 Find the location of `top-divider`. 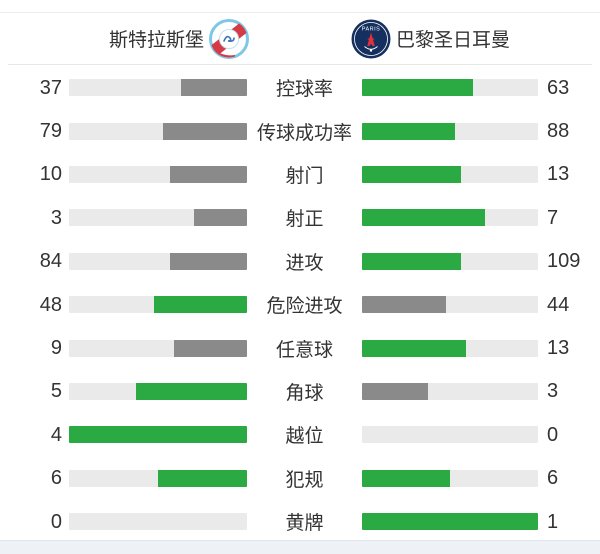

top-divider is located at coordinates (300, 12).